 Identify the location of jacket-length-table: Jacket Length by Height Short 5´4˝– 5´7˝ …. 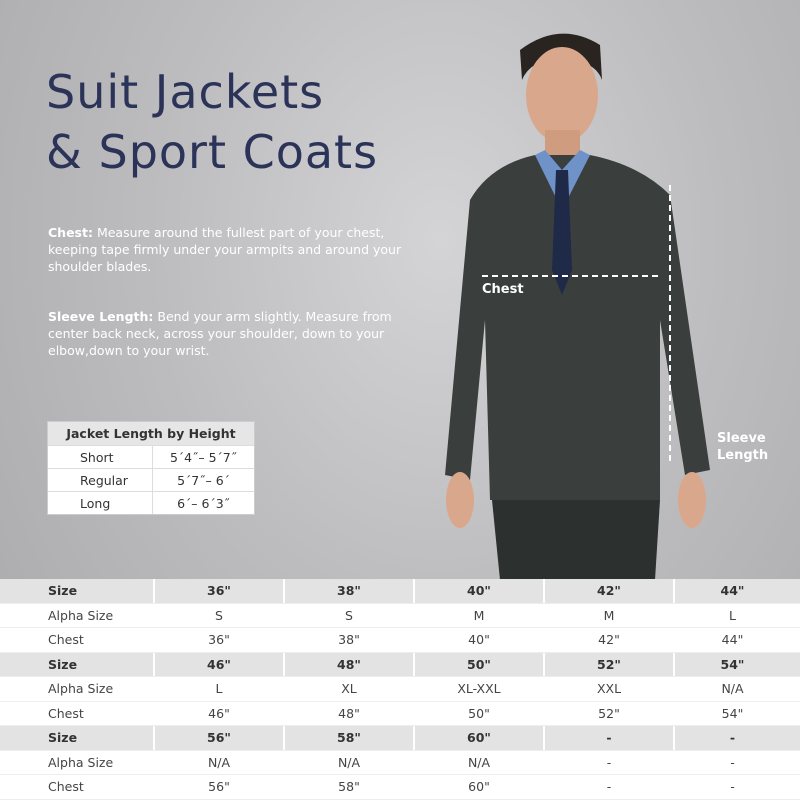
(151, 468).